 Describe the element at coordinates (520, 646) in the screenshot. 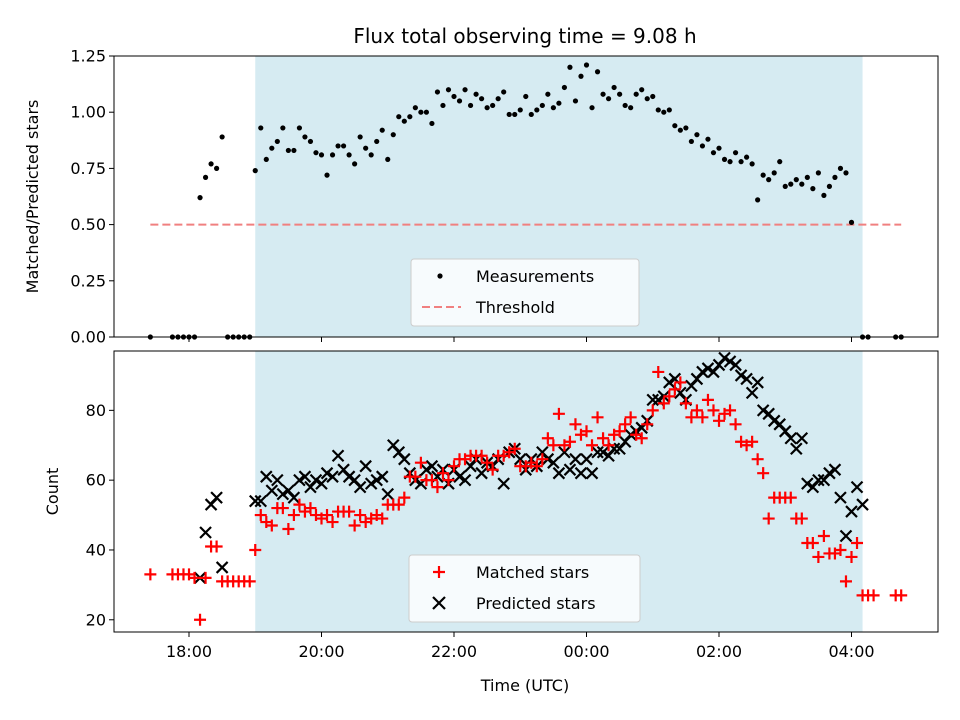

I see `x-ticks-bottom: 18:00 20:00 22:00 00:00 02:00 04:00` at that location.